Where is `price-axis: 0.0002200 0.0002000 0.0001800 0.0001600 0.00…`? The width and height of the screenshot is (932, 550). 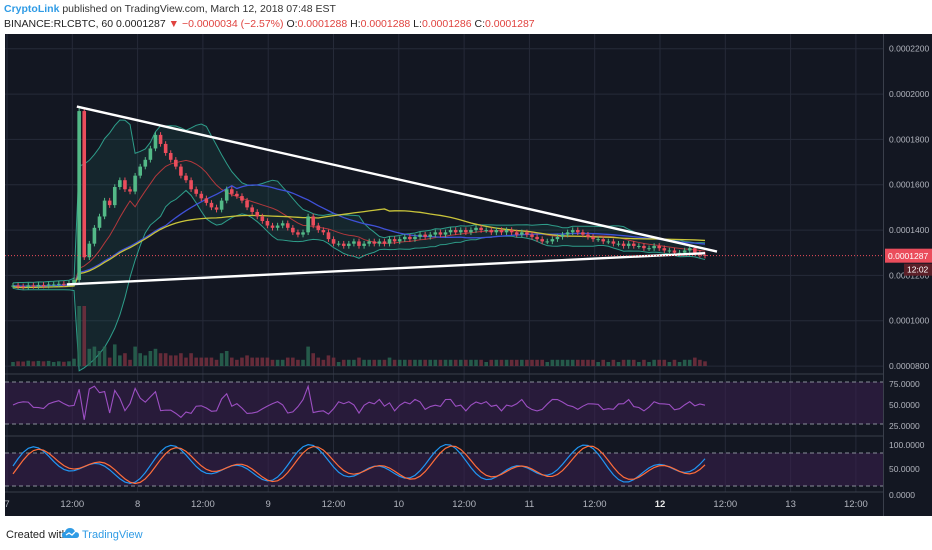 price-axis: 0.0002200 0.0002000 0.0001800 0.0001600 0.00… is located at coordinates (907, 275).